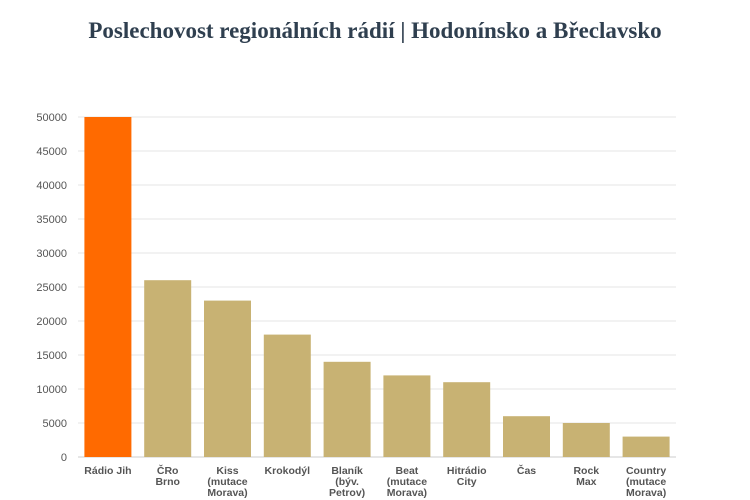 This screenshot has width=750, height=500. I want to click on x-tick-label-line: Čas, so click(526, 470).